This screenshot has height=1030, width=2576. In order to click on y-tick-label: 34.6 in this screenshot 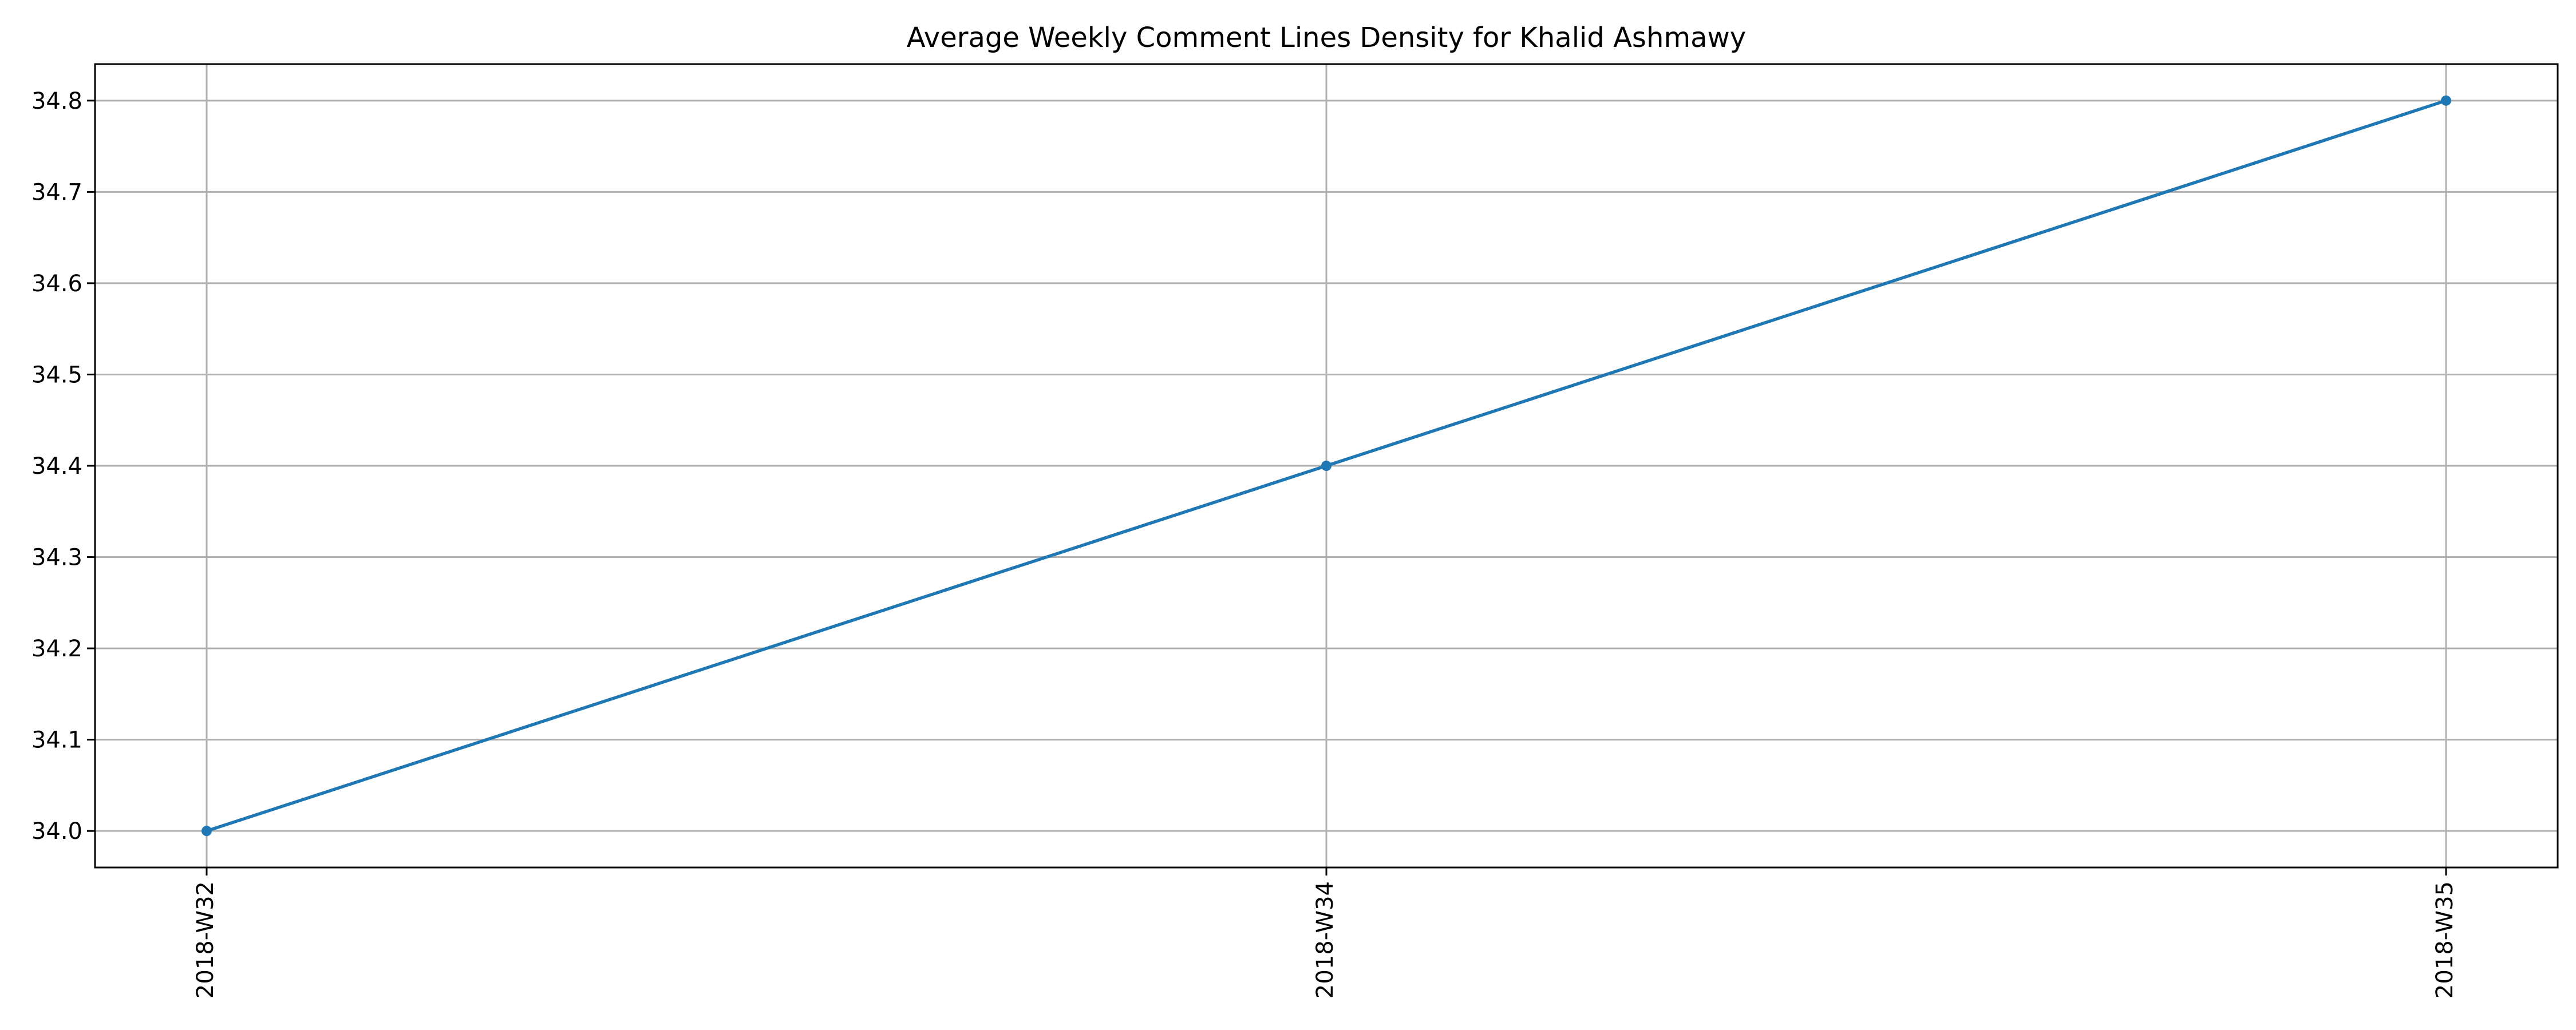, I will do `click(56, 284)`.